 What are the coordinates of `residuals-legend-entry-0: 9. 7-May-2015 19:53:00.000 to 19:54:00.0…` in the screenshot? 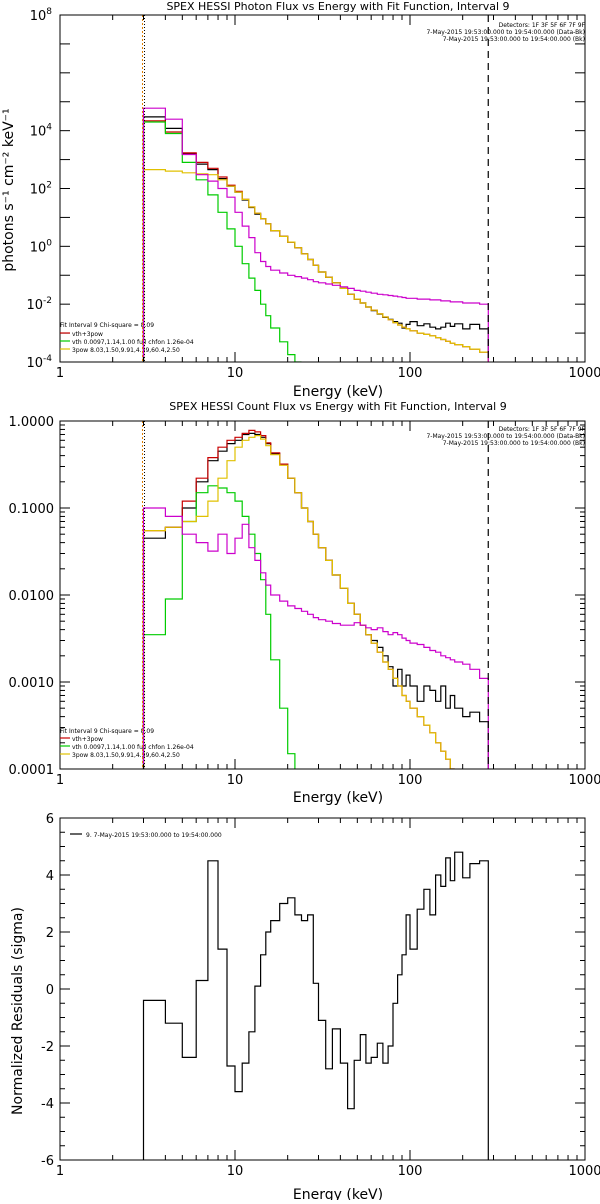 It's located at (154, 835).